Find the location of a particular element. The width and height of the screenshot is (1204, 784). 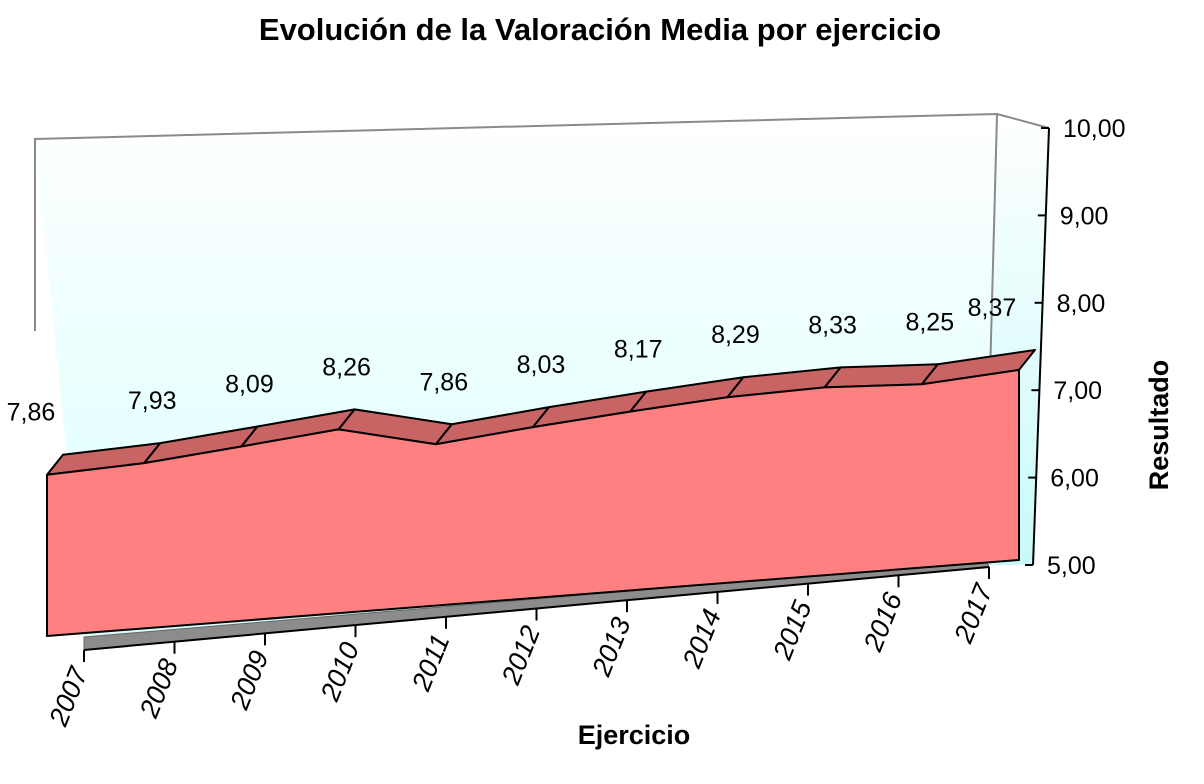

y-tick-label: 7,00 is located at coordinates (1077, 391).